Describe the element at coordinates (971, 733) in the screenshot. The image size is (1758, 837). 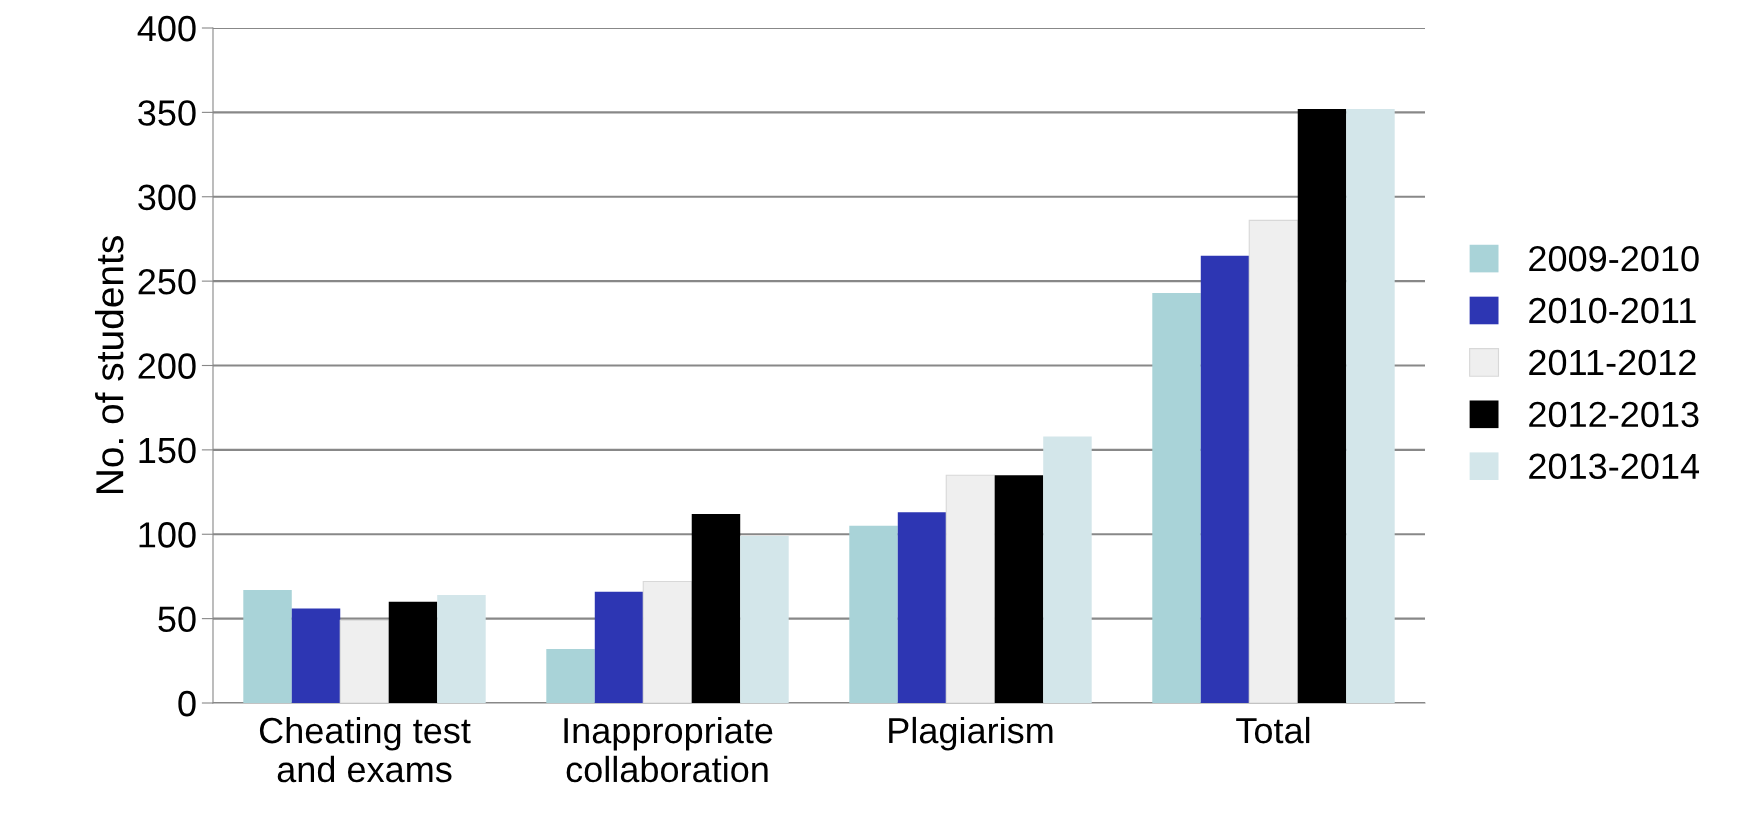
I see `x-tick-label: Plagiarism` at that location.